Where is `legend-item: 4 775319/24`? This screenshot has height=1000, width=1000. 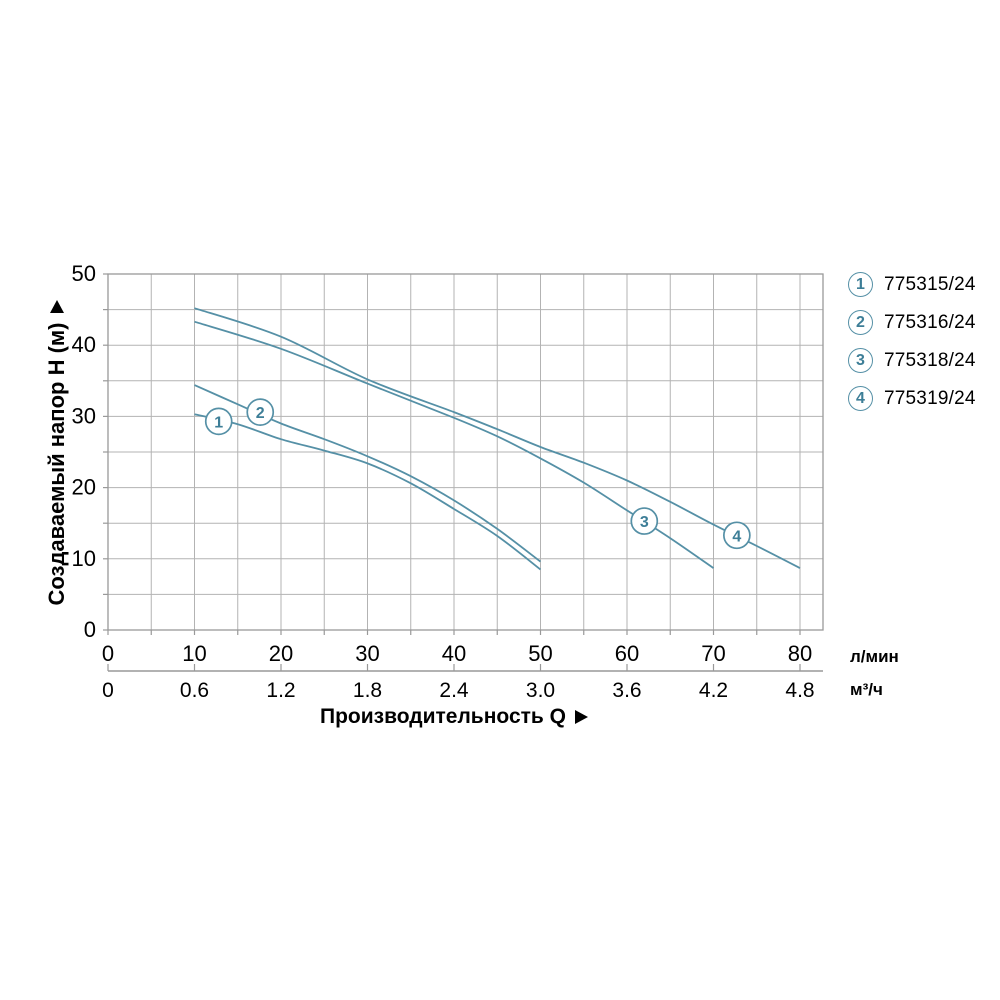 legend-item: 4 775319/24 is located at coordinates (912, 398).